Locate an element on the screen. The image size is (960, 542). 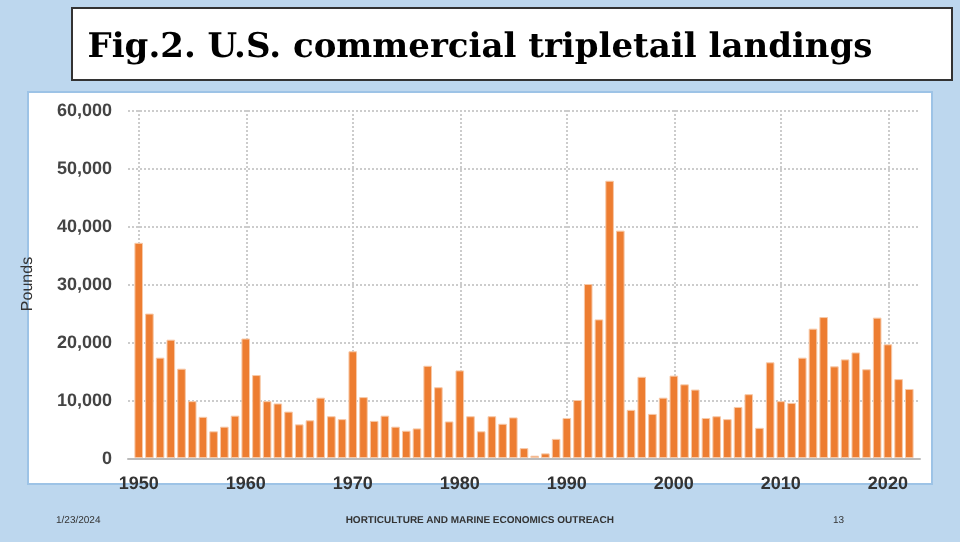
y-tick-label: 10,000 is located at coordinates (84, 400).